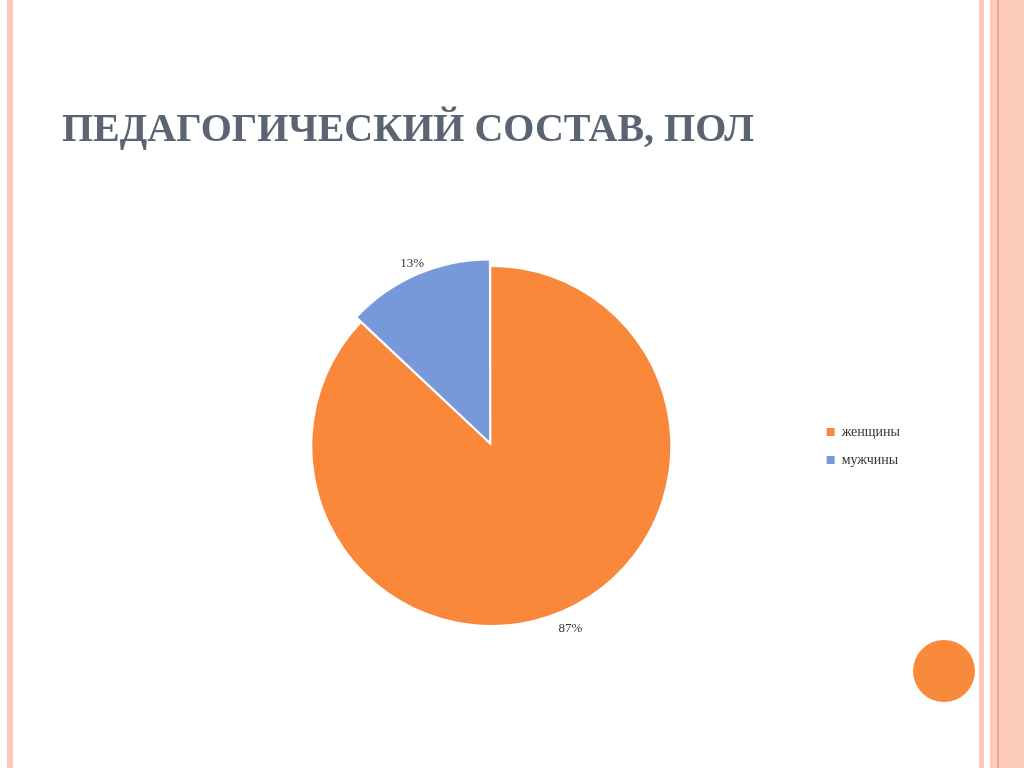 The height and width of the screenshot is (768, 1024). Describe the element at coordinates (570, 628) in the screenshot. I see `data-label: 87%` at that location.